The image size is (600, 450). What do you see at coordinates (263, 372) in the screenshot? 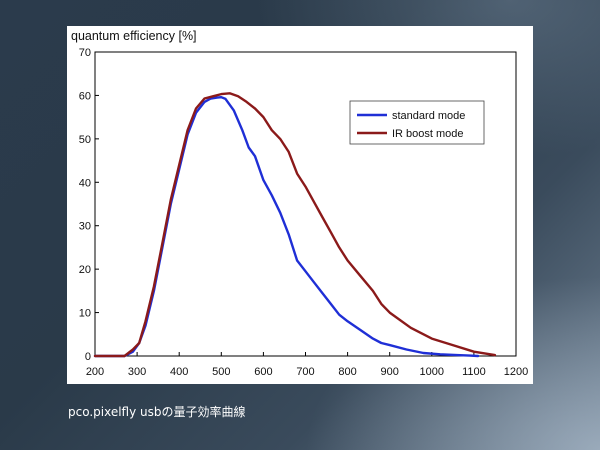
I see `x-tick-label: 600` at bounding box center [263, 372].